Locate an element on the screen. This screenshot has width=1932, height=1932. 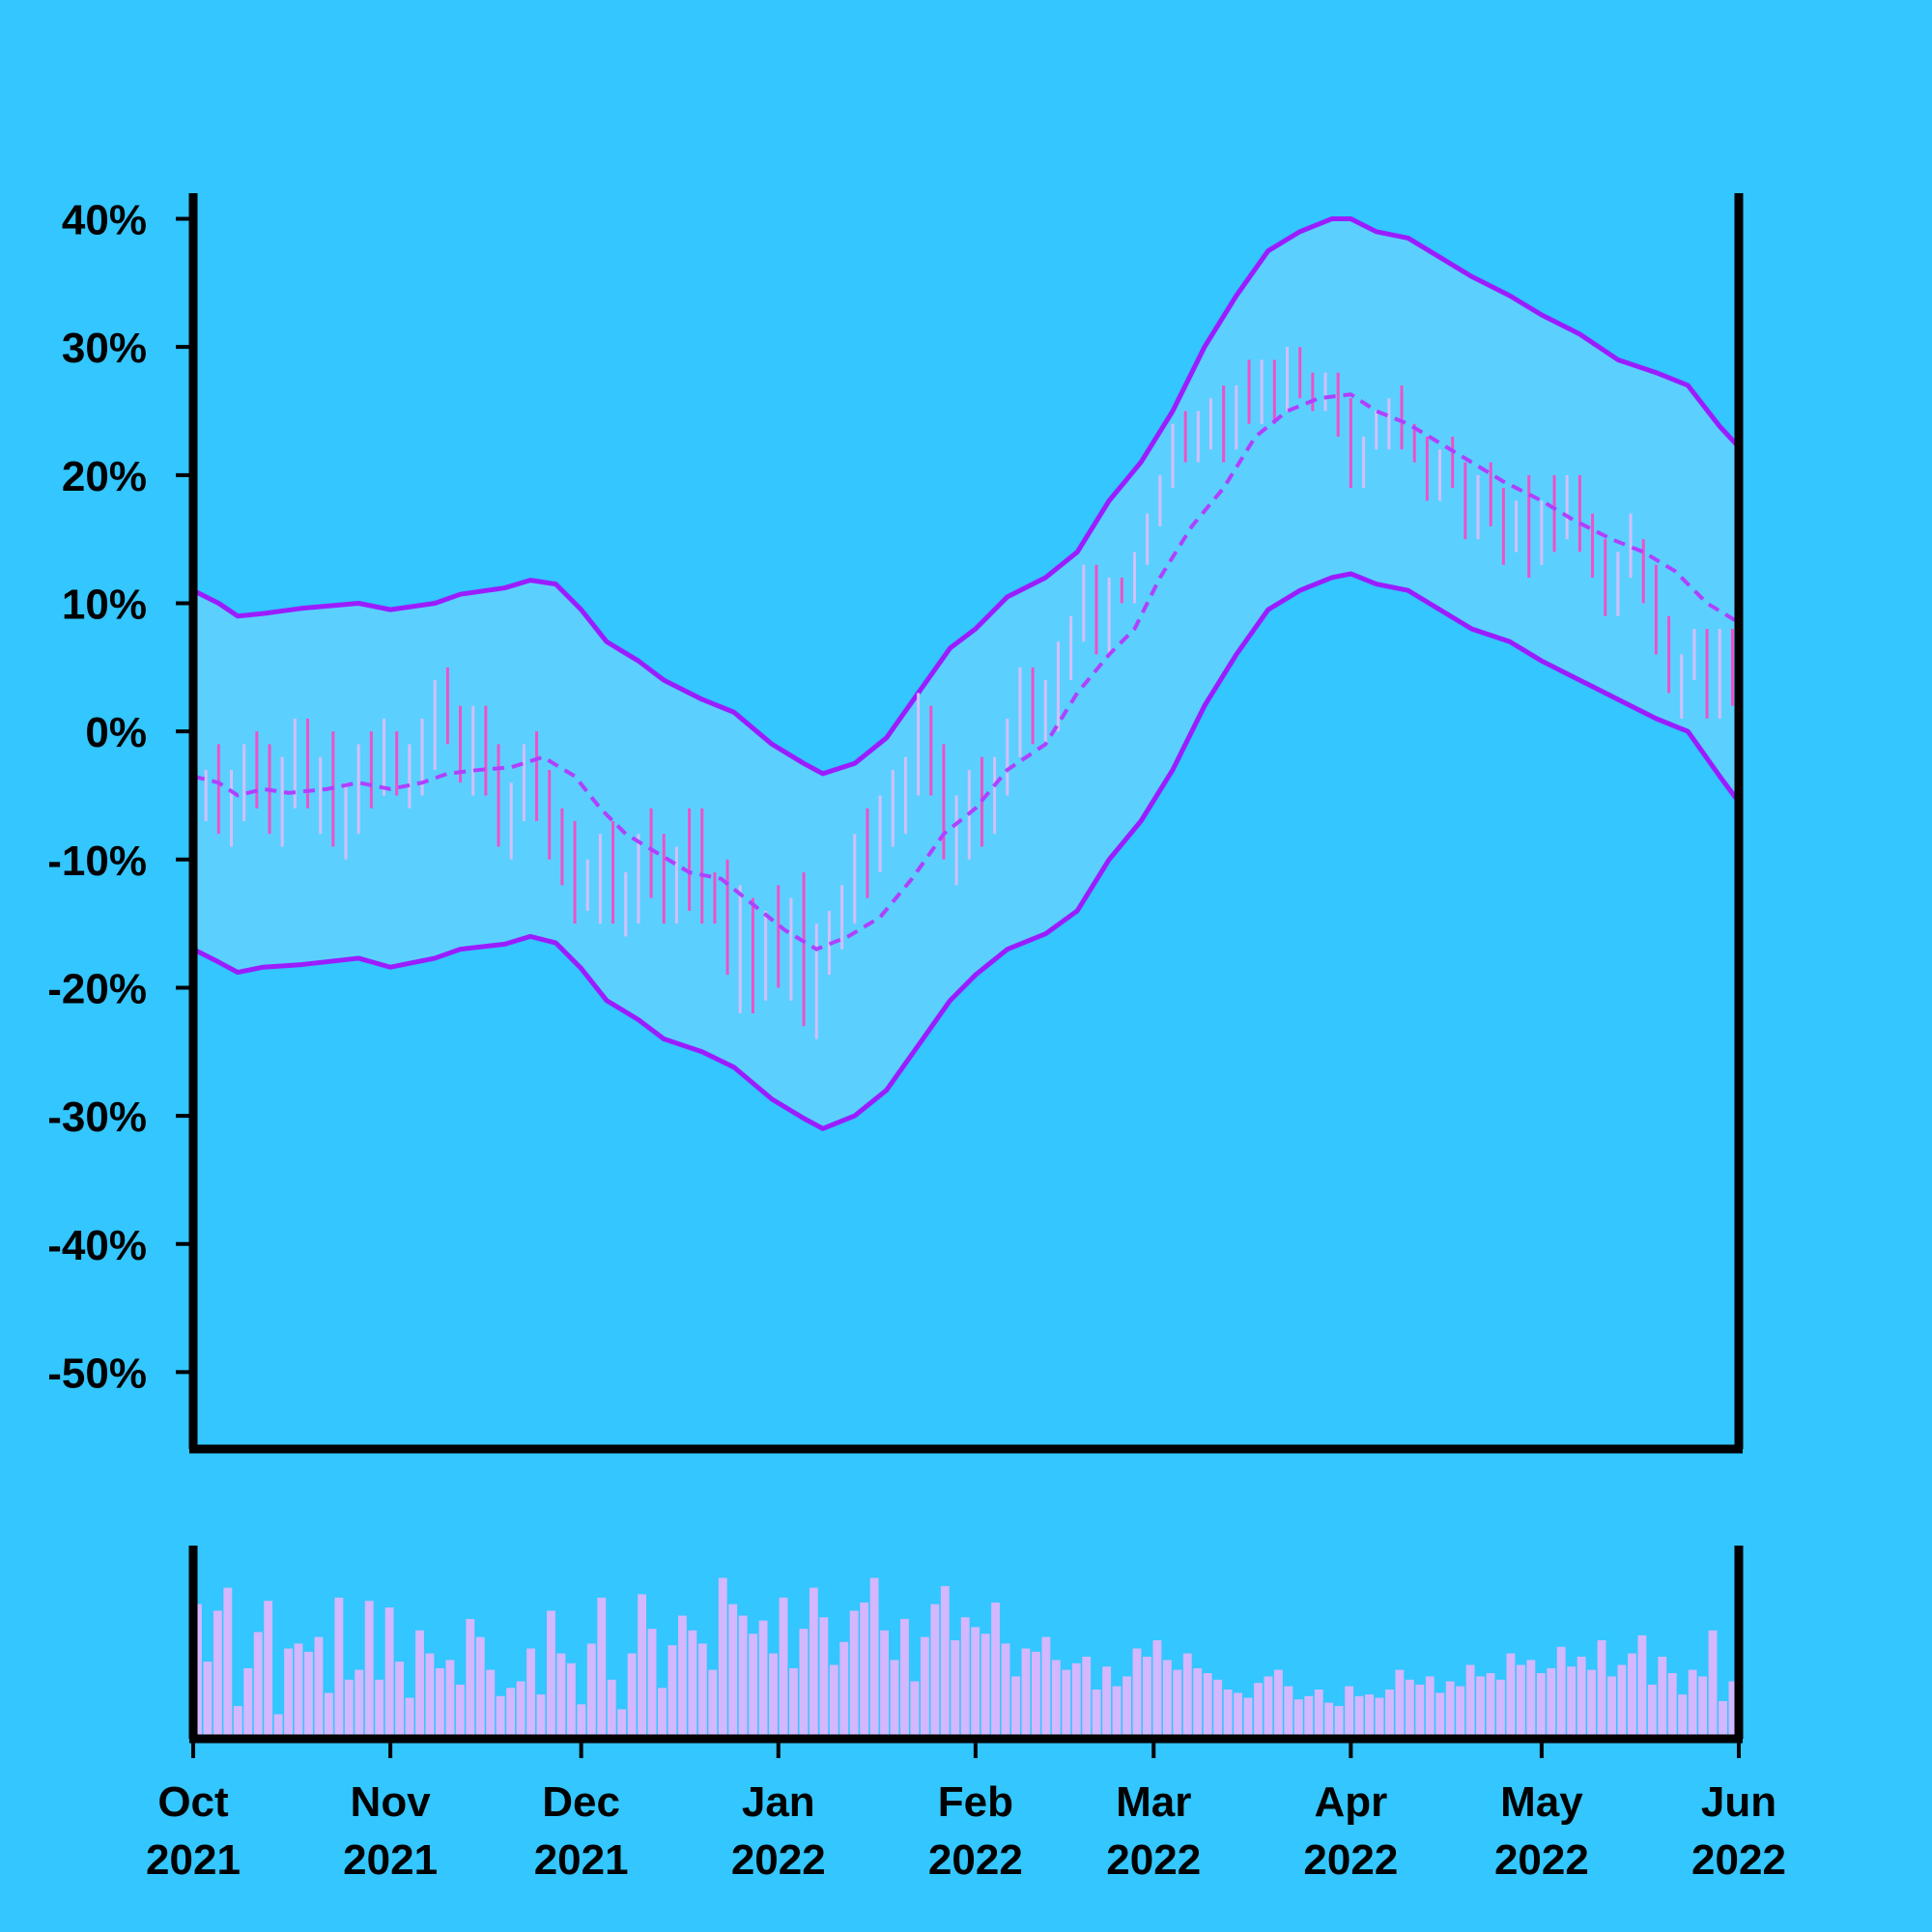
y-tick-label: -50% is located at coordinates (97, 1373).